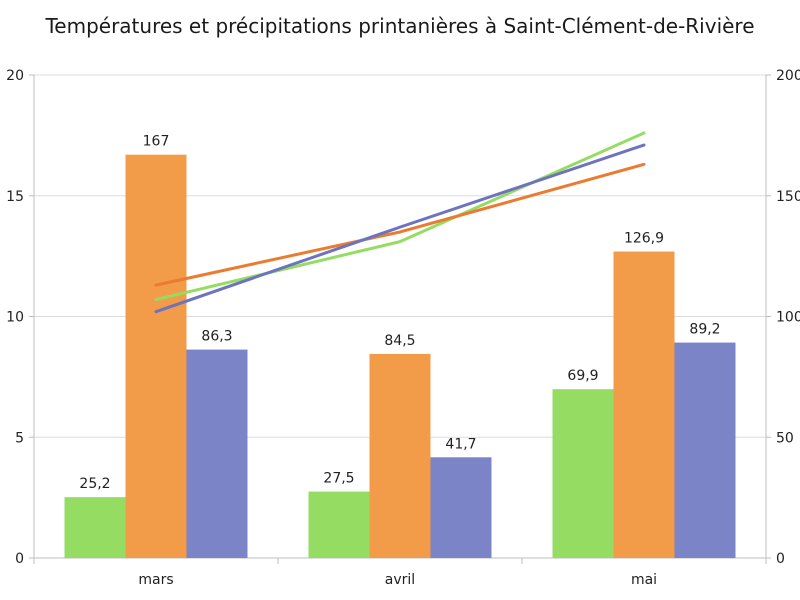 The width and height of the screenshot is (800, 600). I want to click on right-axis-tick-label: 50, so click(785, 438).